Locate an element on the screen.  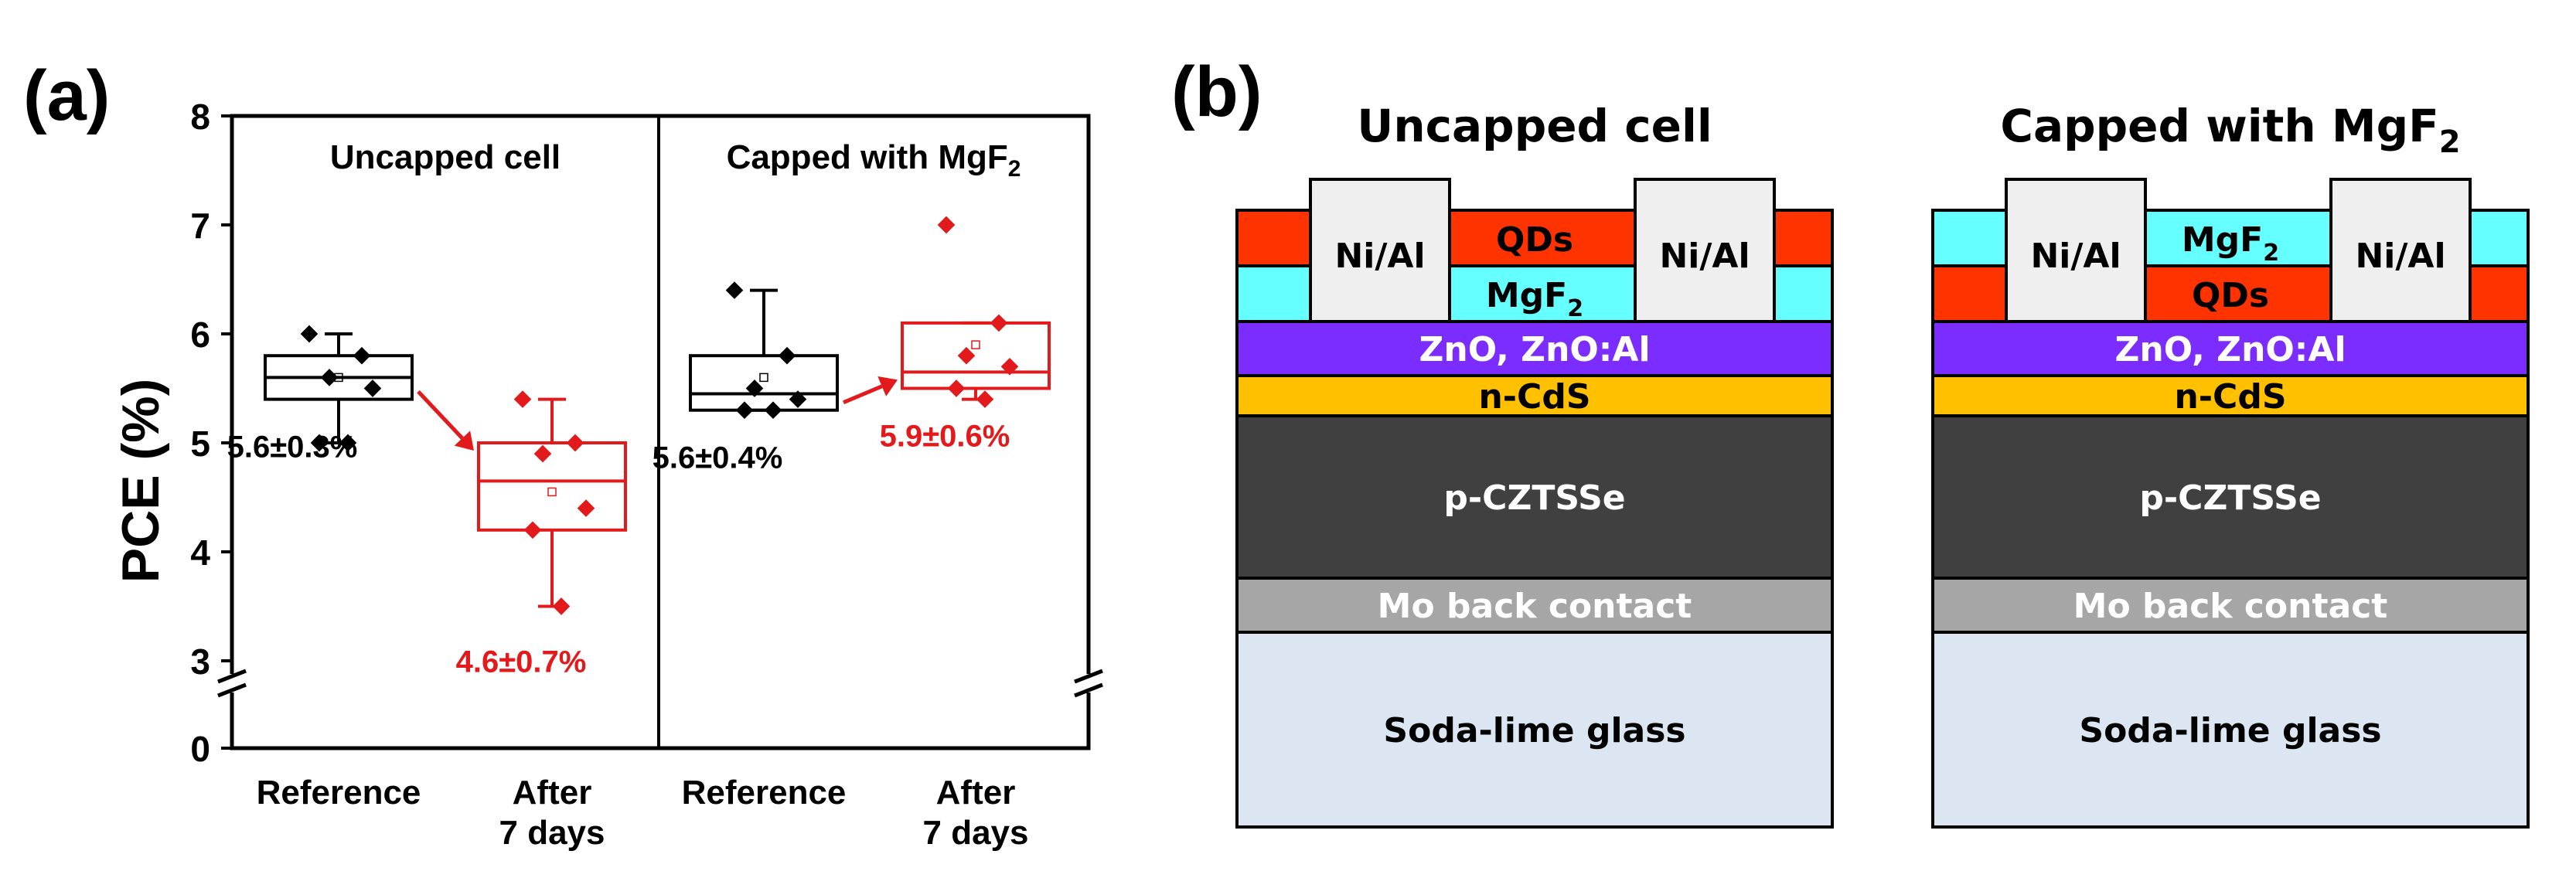
box-2: 4.6±0.7% is located at coordinates (541, 534).